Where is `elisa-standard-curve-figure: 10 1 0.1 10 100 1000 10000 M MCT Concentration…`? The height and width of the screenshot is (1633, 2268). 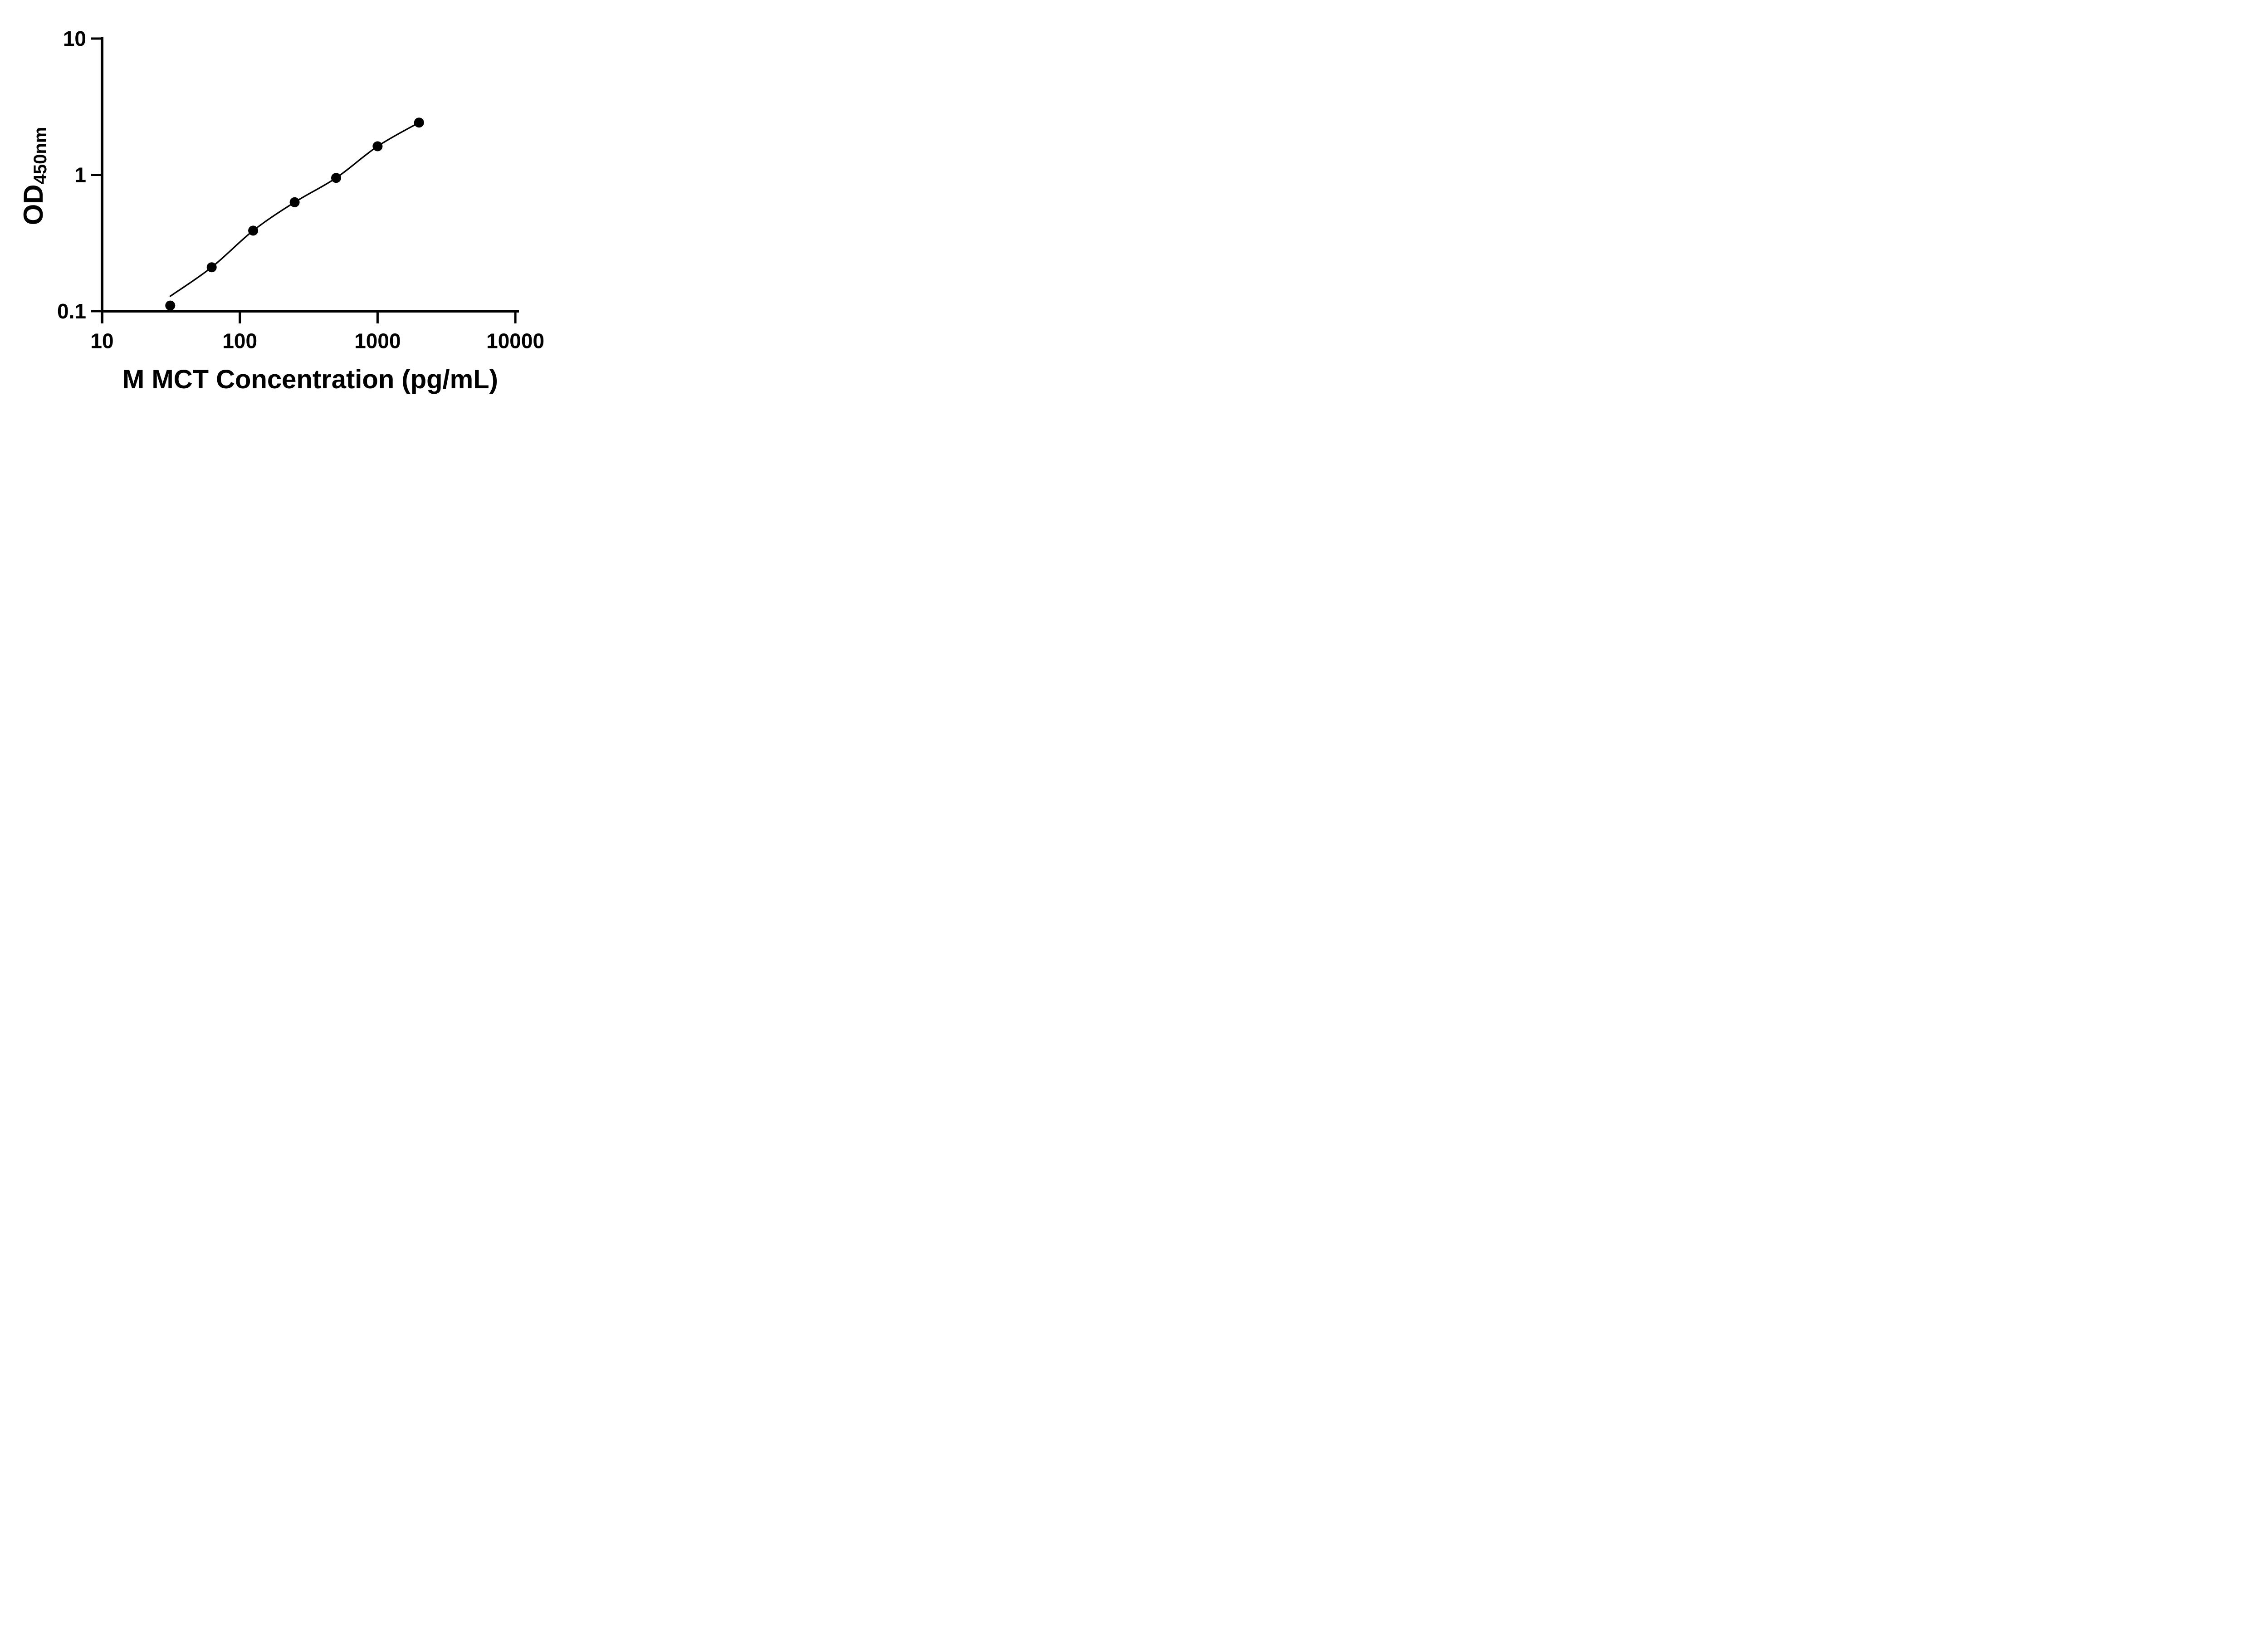
elisa-standard-curve-figure: 10 1 0.1 10 100 1000 10000 M MCT Concentration… is located at coordinates (286, 204).